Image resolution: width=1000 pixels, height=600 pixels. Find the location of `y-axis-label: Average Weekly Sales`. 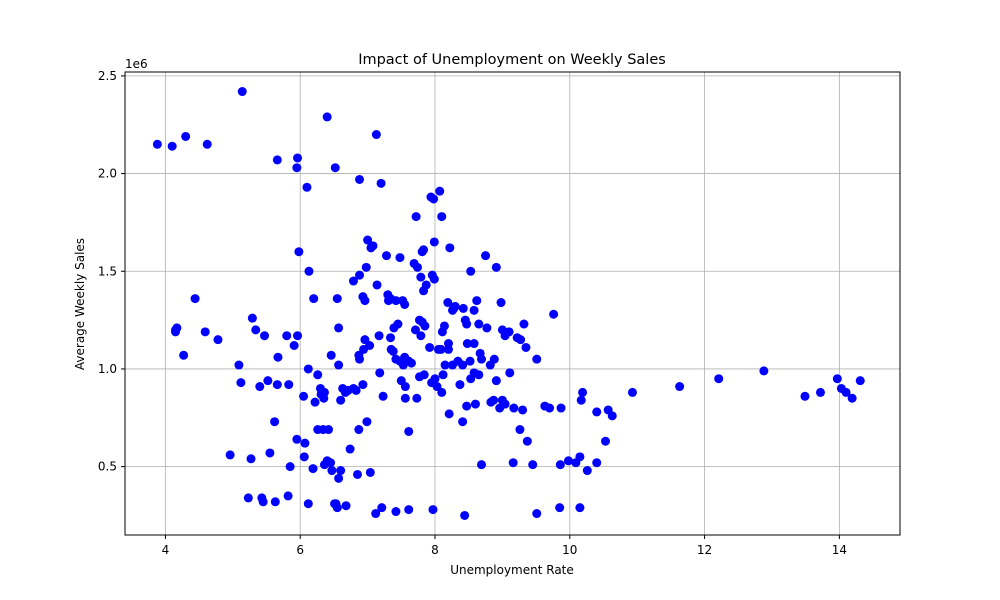

y-axis-label: Average Weekly Sales is located at coordinates (80, 304).